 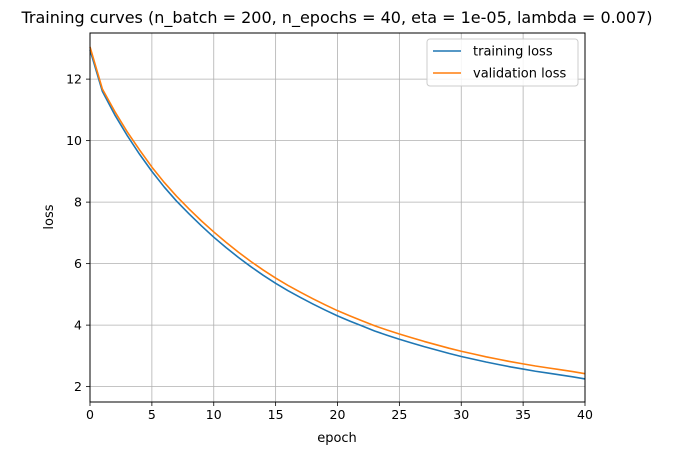 What do you see at coordinates (338, 414) in the screenshot?
I see `x-tick-label: 20` at bounding box center [338, 414].